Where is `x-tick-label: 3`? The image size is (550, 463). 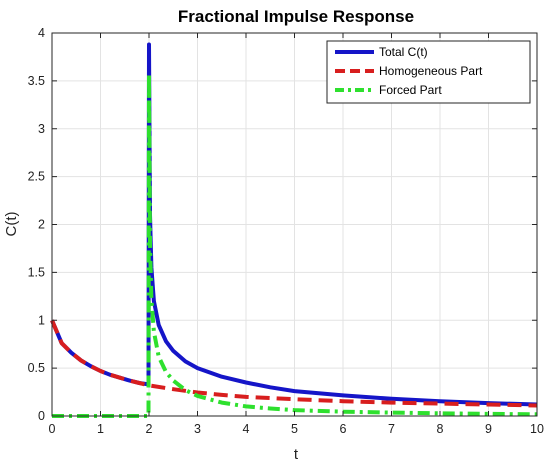 x-tick-label: 3 is located at coordinates (197, 429).